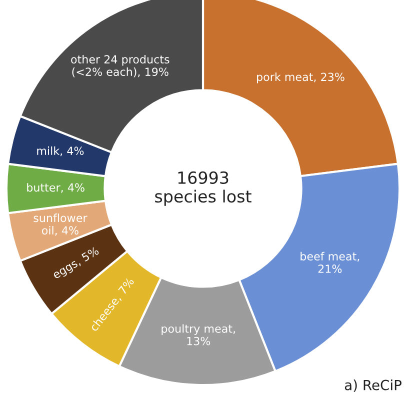 Image resolution: width=406 pixels, height=401 pixels. Describe the element at coordinates (61, 225) in the screenshot. I see `slice-label: sunflower oil, 4%` at that location.